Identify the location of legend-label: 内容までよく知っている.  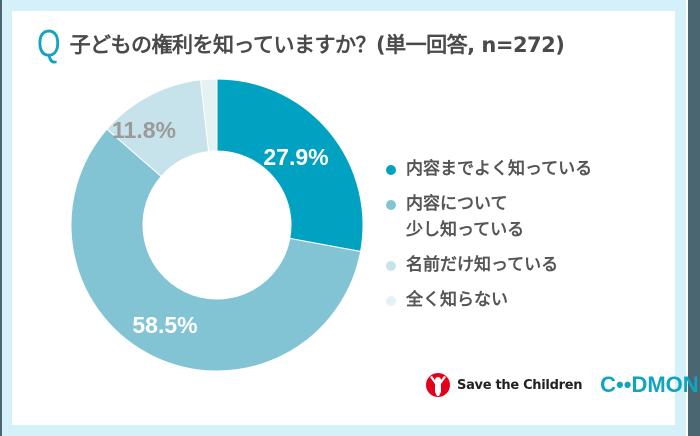
(499, 169).